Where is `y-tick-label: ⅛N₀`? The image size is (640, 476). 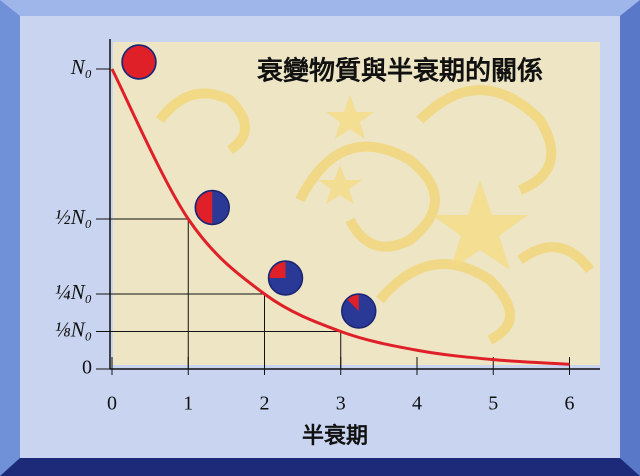
y-tick-label: ⅛N₀ is located at coordinates (73, 329).